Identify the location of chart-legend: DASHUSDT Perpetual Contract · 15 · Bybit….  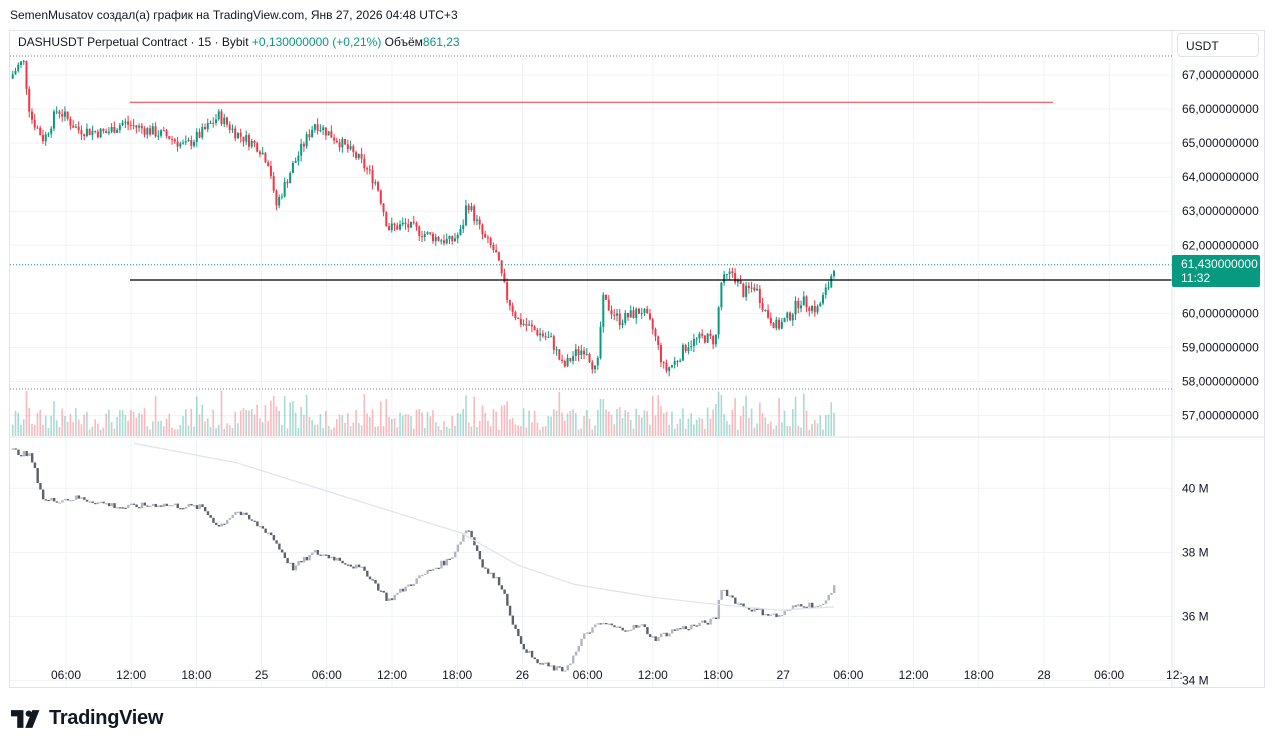
(239, 42).